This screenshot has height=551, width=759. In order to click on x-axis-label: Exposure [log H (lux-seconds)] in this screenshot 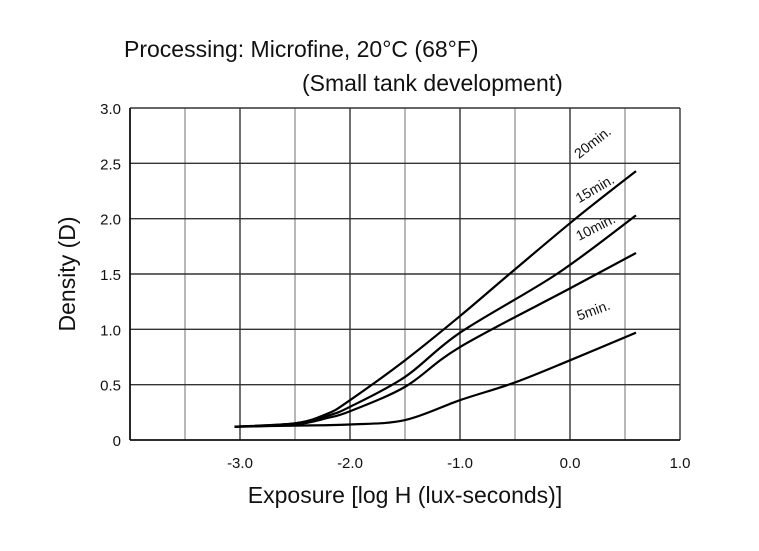, I will do `click(405, 495)`.